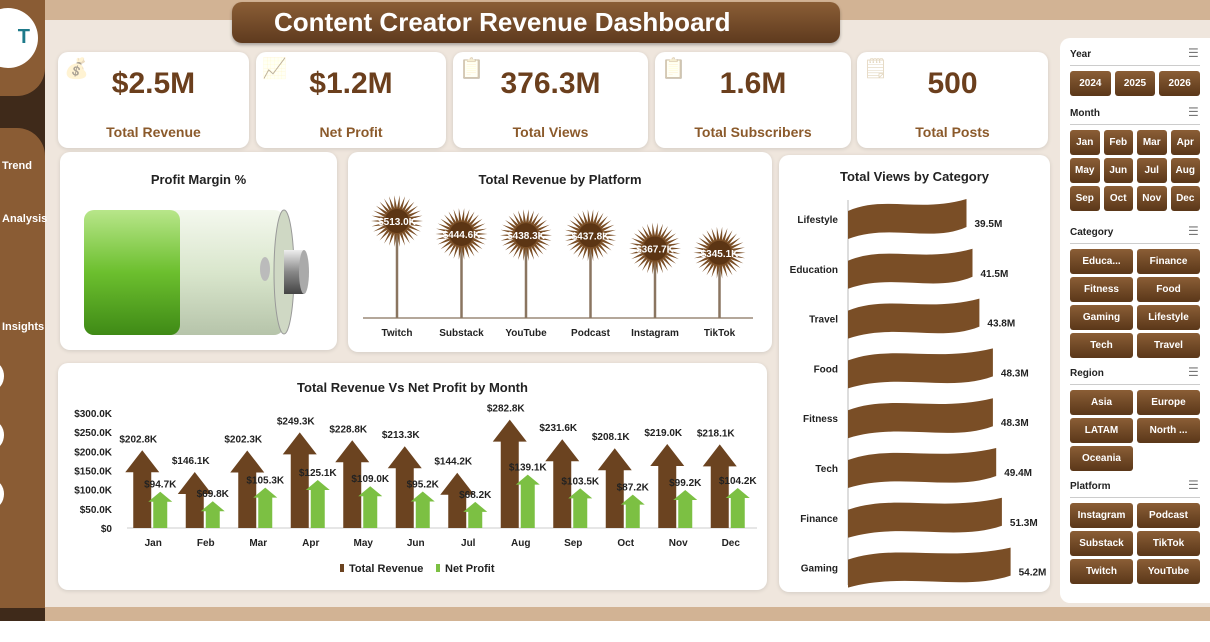 The height and width of the screenshot is (642, 1210). Describe the element at coordinates (1168, 317) in the screenshot. I see `category-option: Lifestyle` at that location.